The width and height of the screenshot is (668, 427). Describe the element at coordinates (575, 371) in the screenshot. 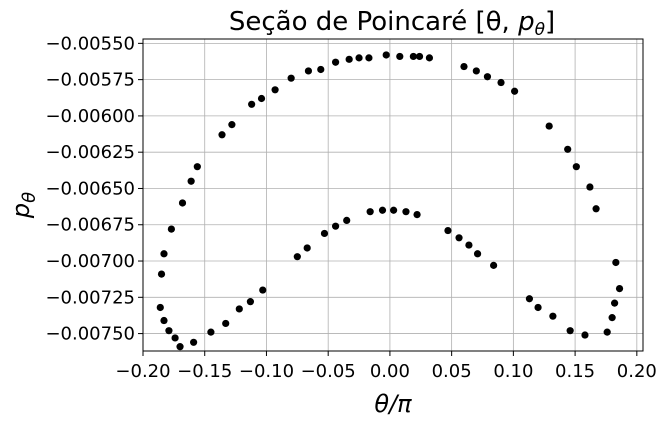

I see `x-tick-label: 0.15` at that location.